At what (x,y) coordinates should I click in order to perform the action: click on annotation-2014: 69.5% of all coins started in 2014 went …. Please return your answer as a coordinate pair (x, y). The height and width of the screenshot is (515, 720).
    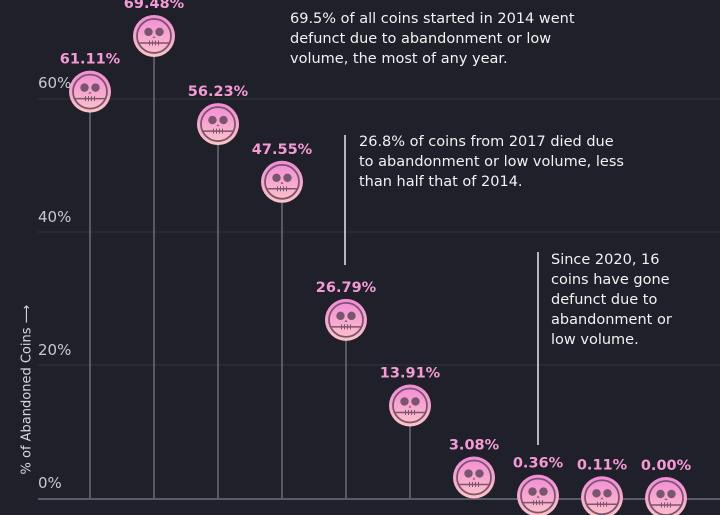
    Looking at the image, I should click on (432, 39).